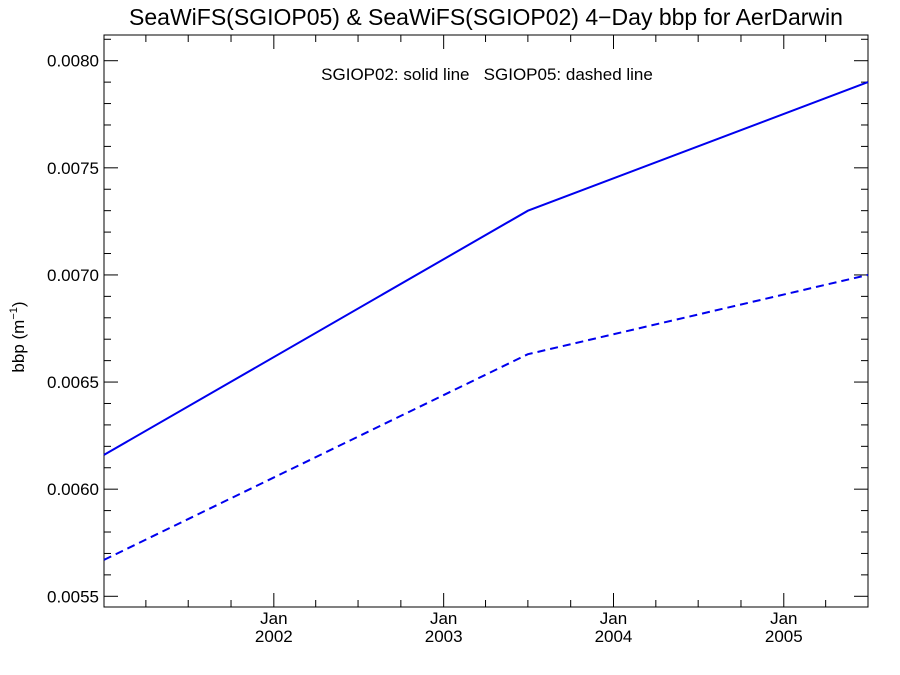 Image resolution: width=900 pixels, height=675 pixels. What do you see at coordinates (18, 304) in the screenshot?
I see `y-axis-label-close: )` at bounding box center [18, 304].